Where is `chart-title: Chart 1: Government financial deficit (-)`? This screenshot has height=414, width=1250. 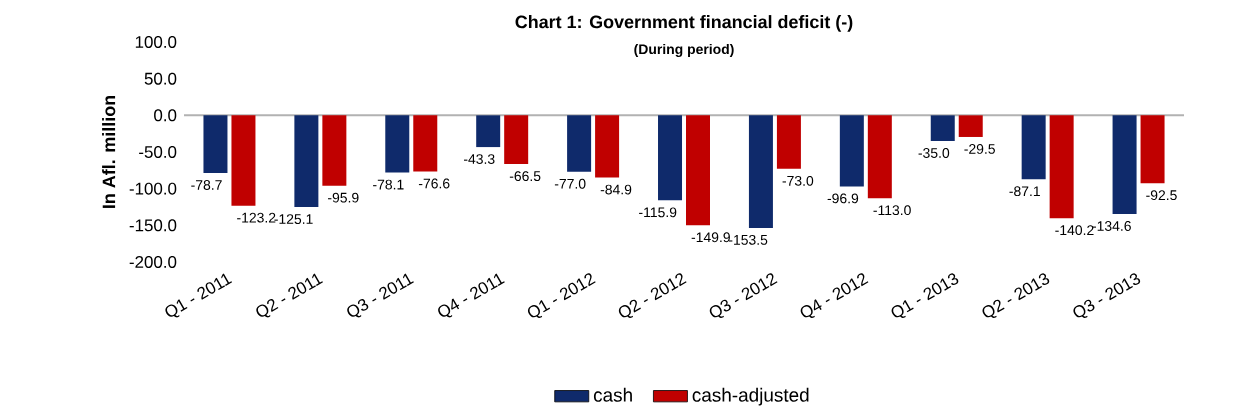 chart-title: Chart 1: Government financial deficit (-) is located at coordinates (684, 23).